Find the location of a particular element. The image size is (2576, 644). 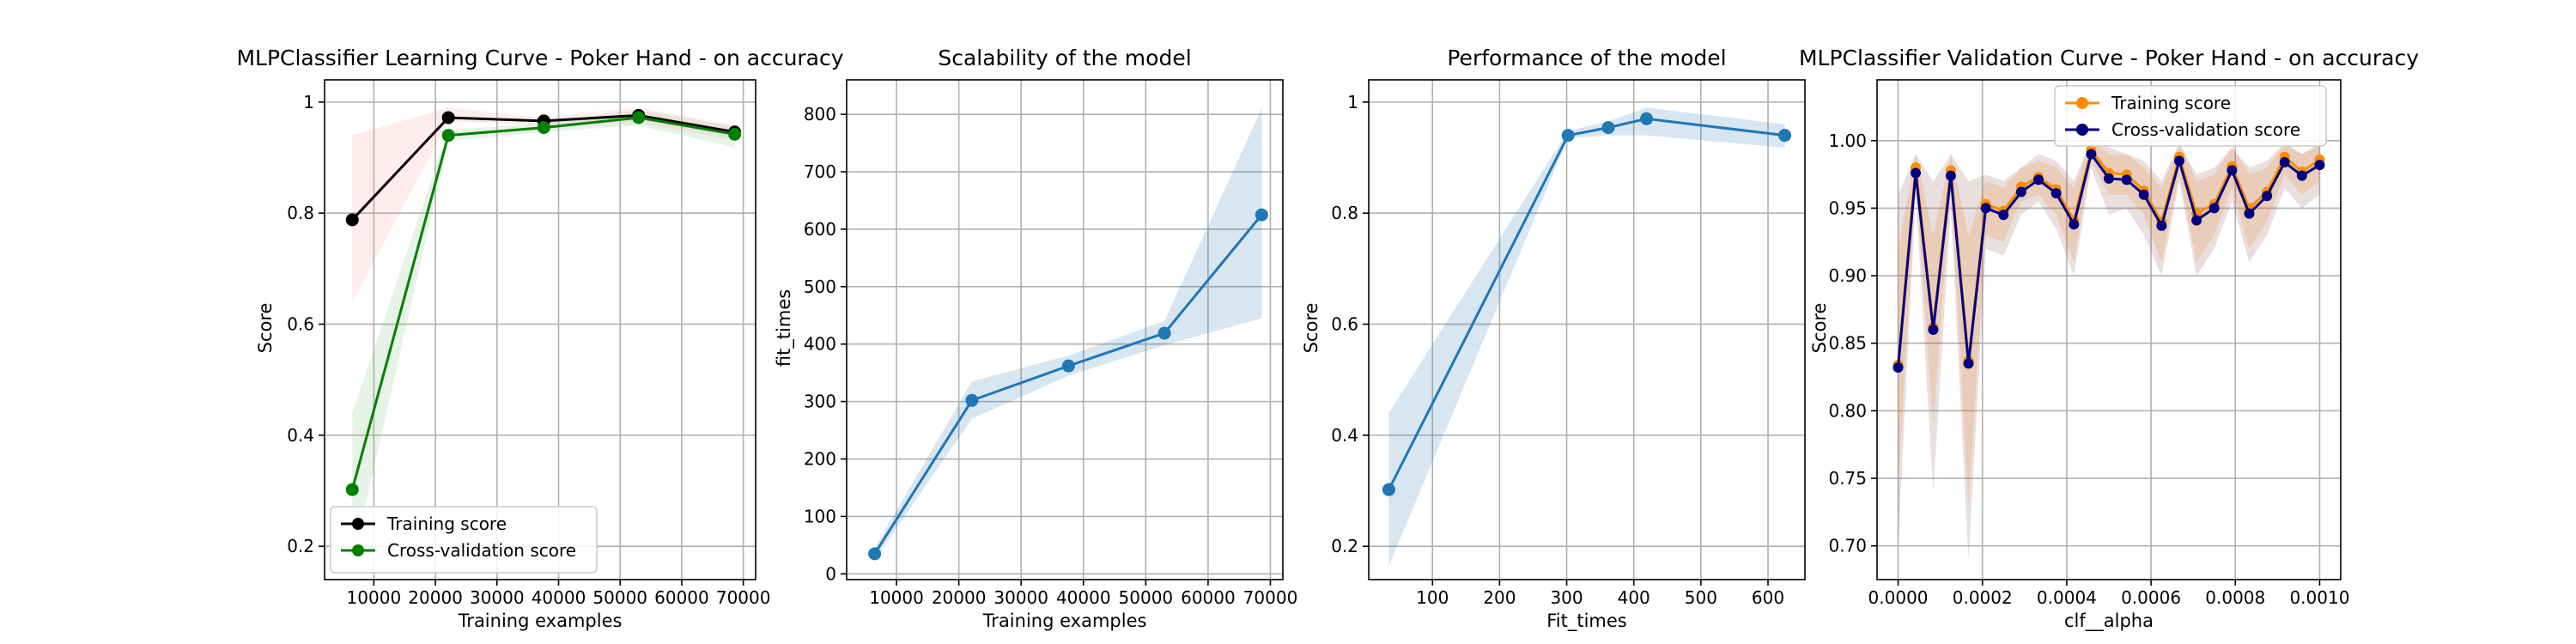

learning-curve-legend: Training score Cross-validation score is located at coordinates (464, 540).